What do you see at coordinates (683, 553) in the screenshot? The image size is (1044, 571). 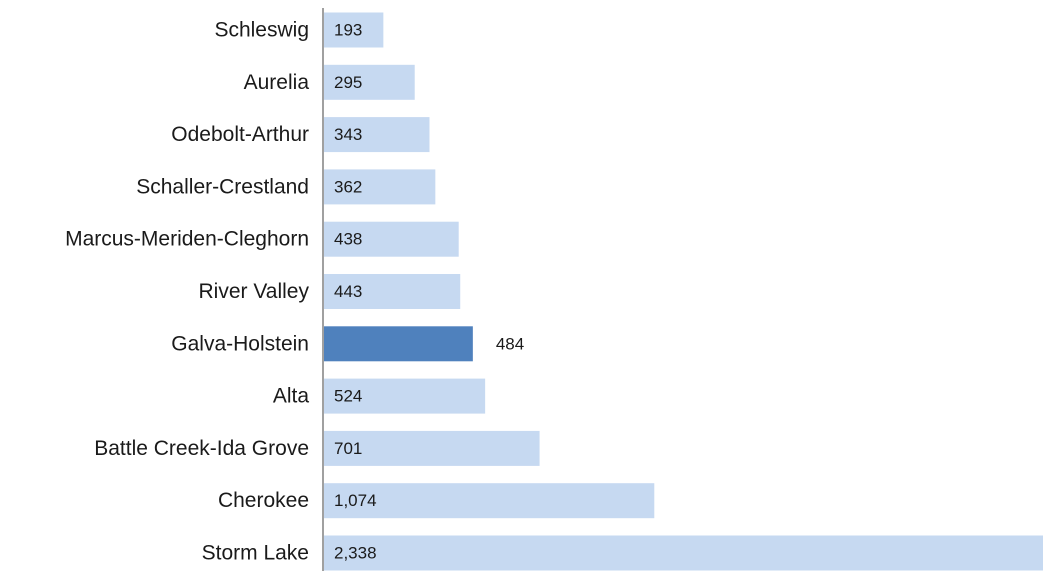 I see `bar-storm-lake` at bounding box center [683, 553].